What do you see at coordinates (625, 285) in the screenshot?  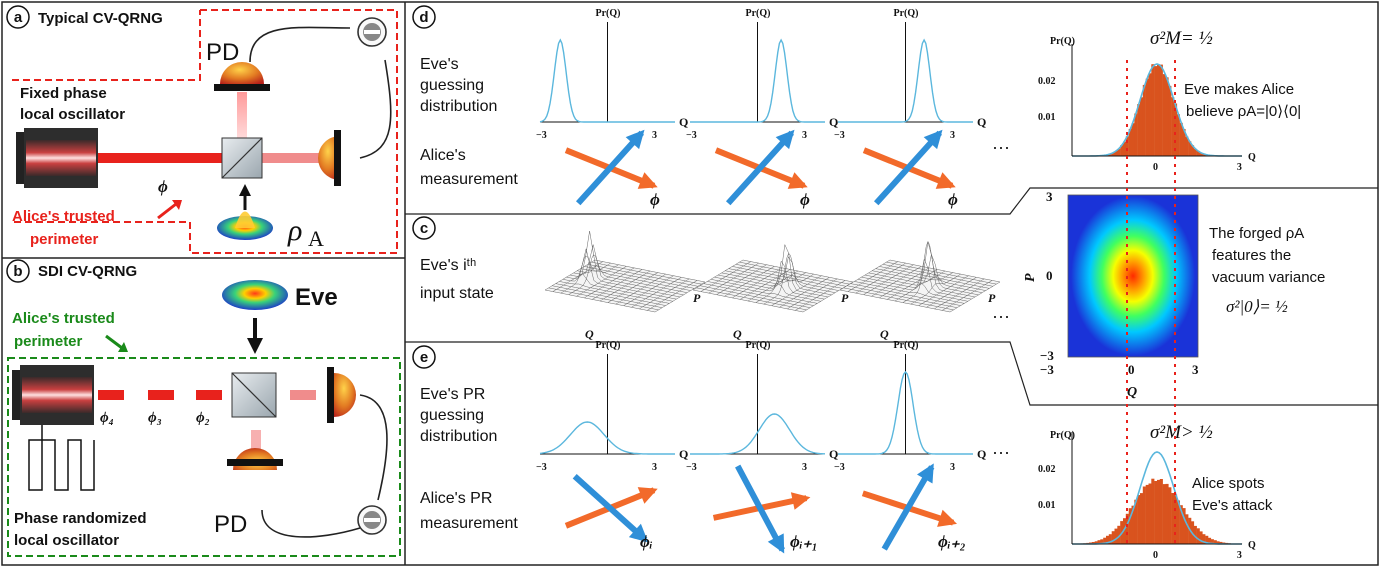 I see `c-surface-1: QP` at bounding box center [625, 285].